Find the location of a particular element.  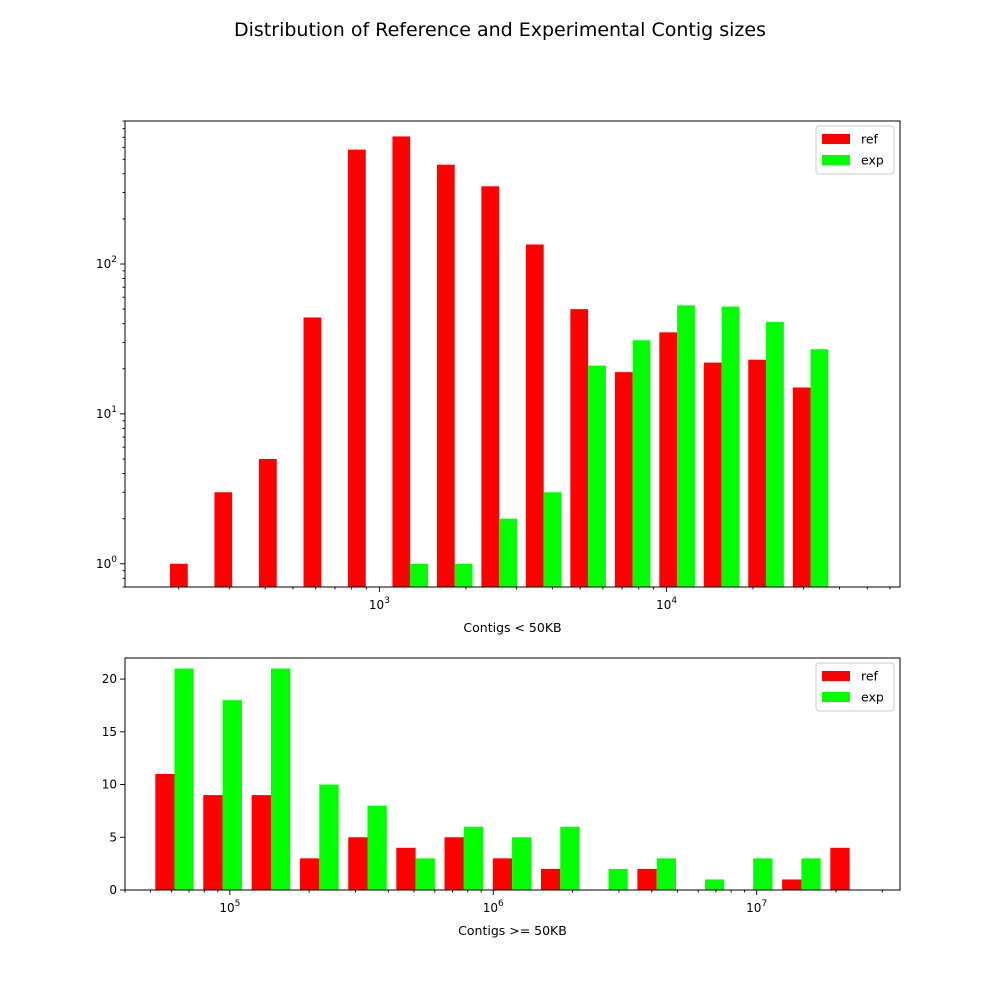

y-tick-label: 10⁰ is located at coordinates (106, 563).